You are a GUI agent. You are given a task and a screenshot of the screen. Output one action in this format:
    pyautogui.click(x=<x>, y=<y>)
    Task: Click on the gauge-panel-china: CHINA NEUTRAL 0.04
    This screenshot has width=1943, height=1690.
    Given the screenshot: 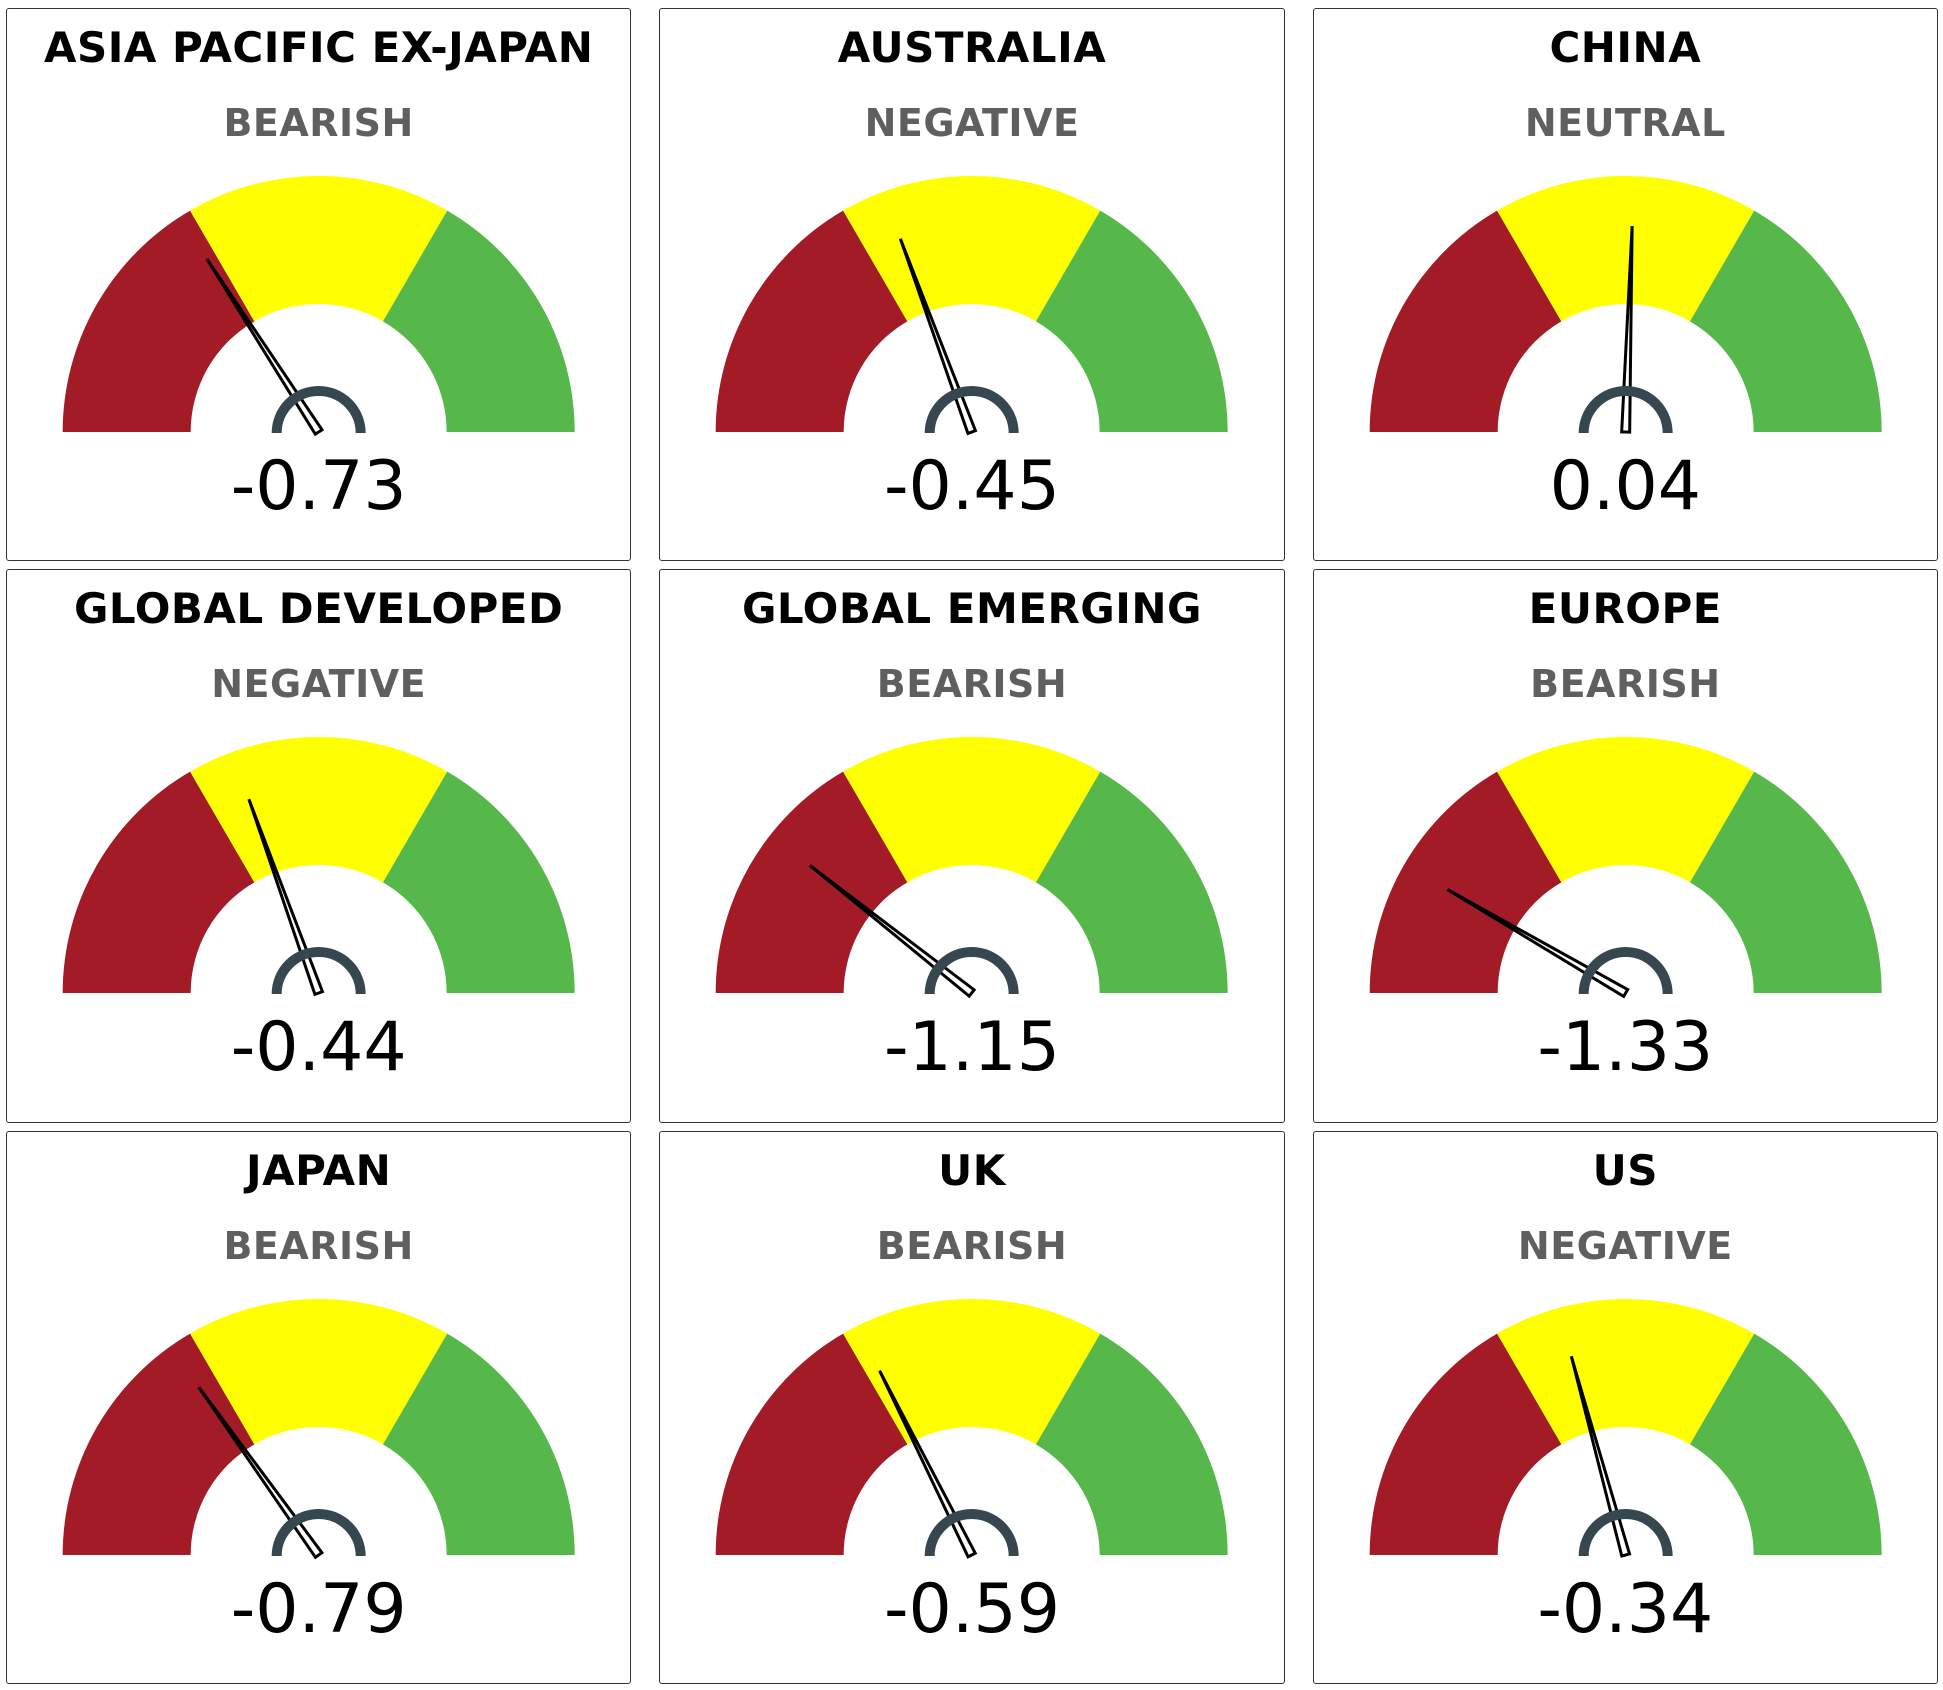 What is the action you would take?
    pyautogui.click(x=1625, y=285)
    